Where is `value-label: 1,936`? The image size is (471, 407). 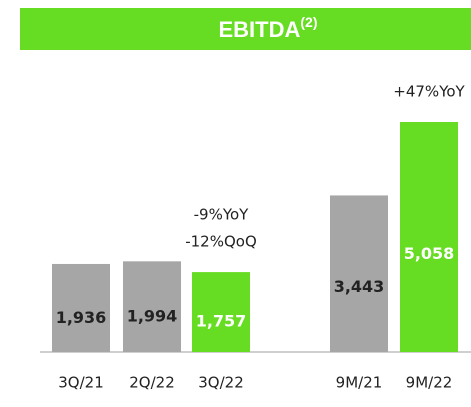
value-label: 1,936 is located at coordinates (81, 317).